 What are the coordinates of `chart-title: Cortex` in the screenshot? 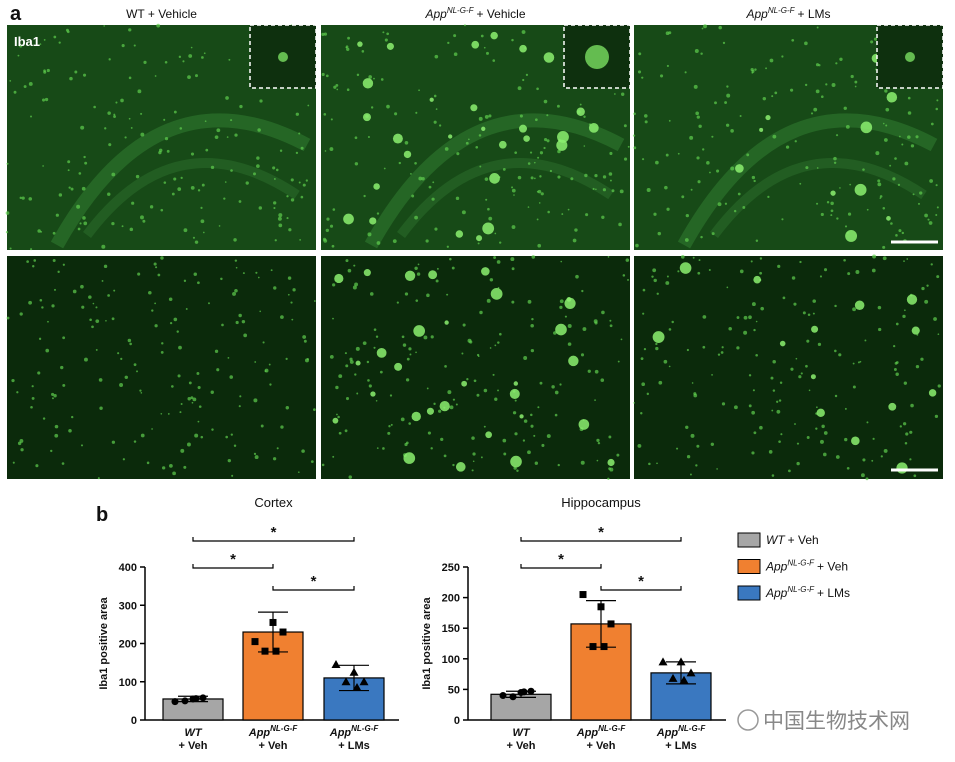 It's located at (273, 502).